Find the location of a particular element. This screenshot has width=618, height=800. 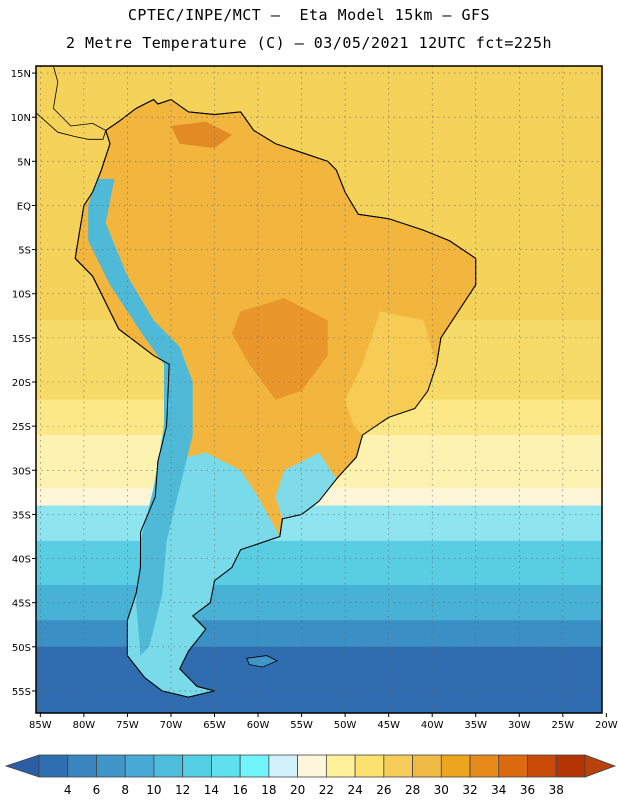

hot-zone-interior is located at coordinates (279, 349).